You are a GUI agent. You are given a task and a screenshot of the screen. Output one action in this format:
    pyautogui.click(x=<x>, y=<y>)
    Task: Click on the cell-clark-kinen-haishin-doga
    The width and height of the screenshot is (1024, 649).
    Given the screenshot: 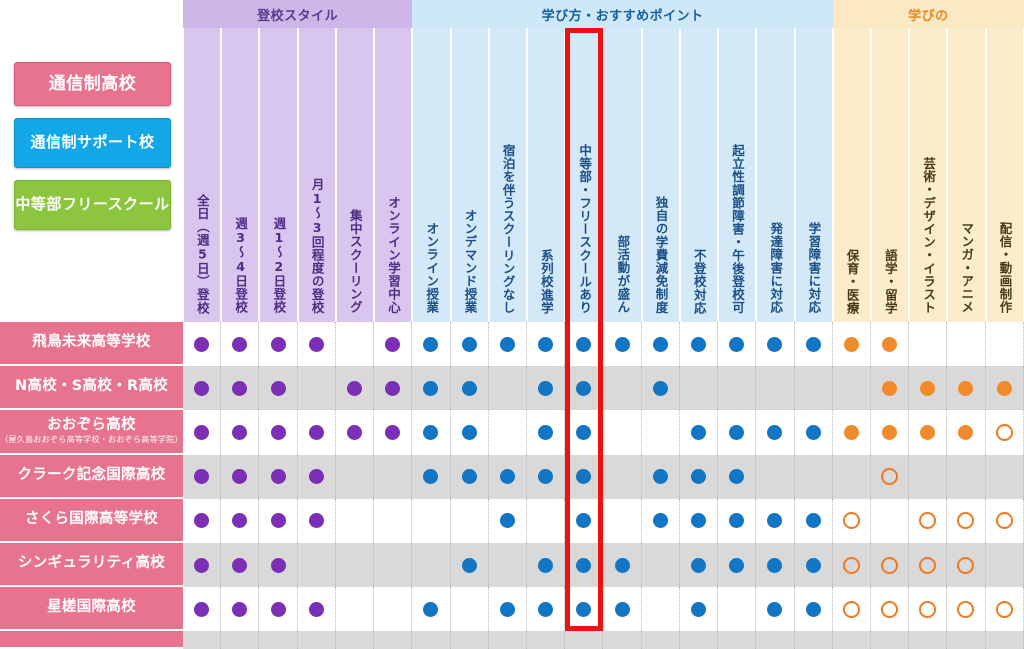 What is the action you would take?
    pyautogui.click(x=1005, y=476)
    